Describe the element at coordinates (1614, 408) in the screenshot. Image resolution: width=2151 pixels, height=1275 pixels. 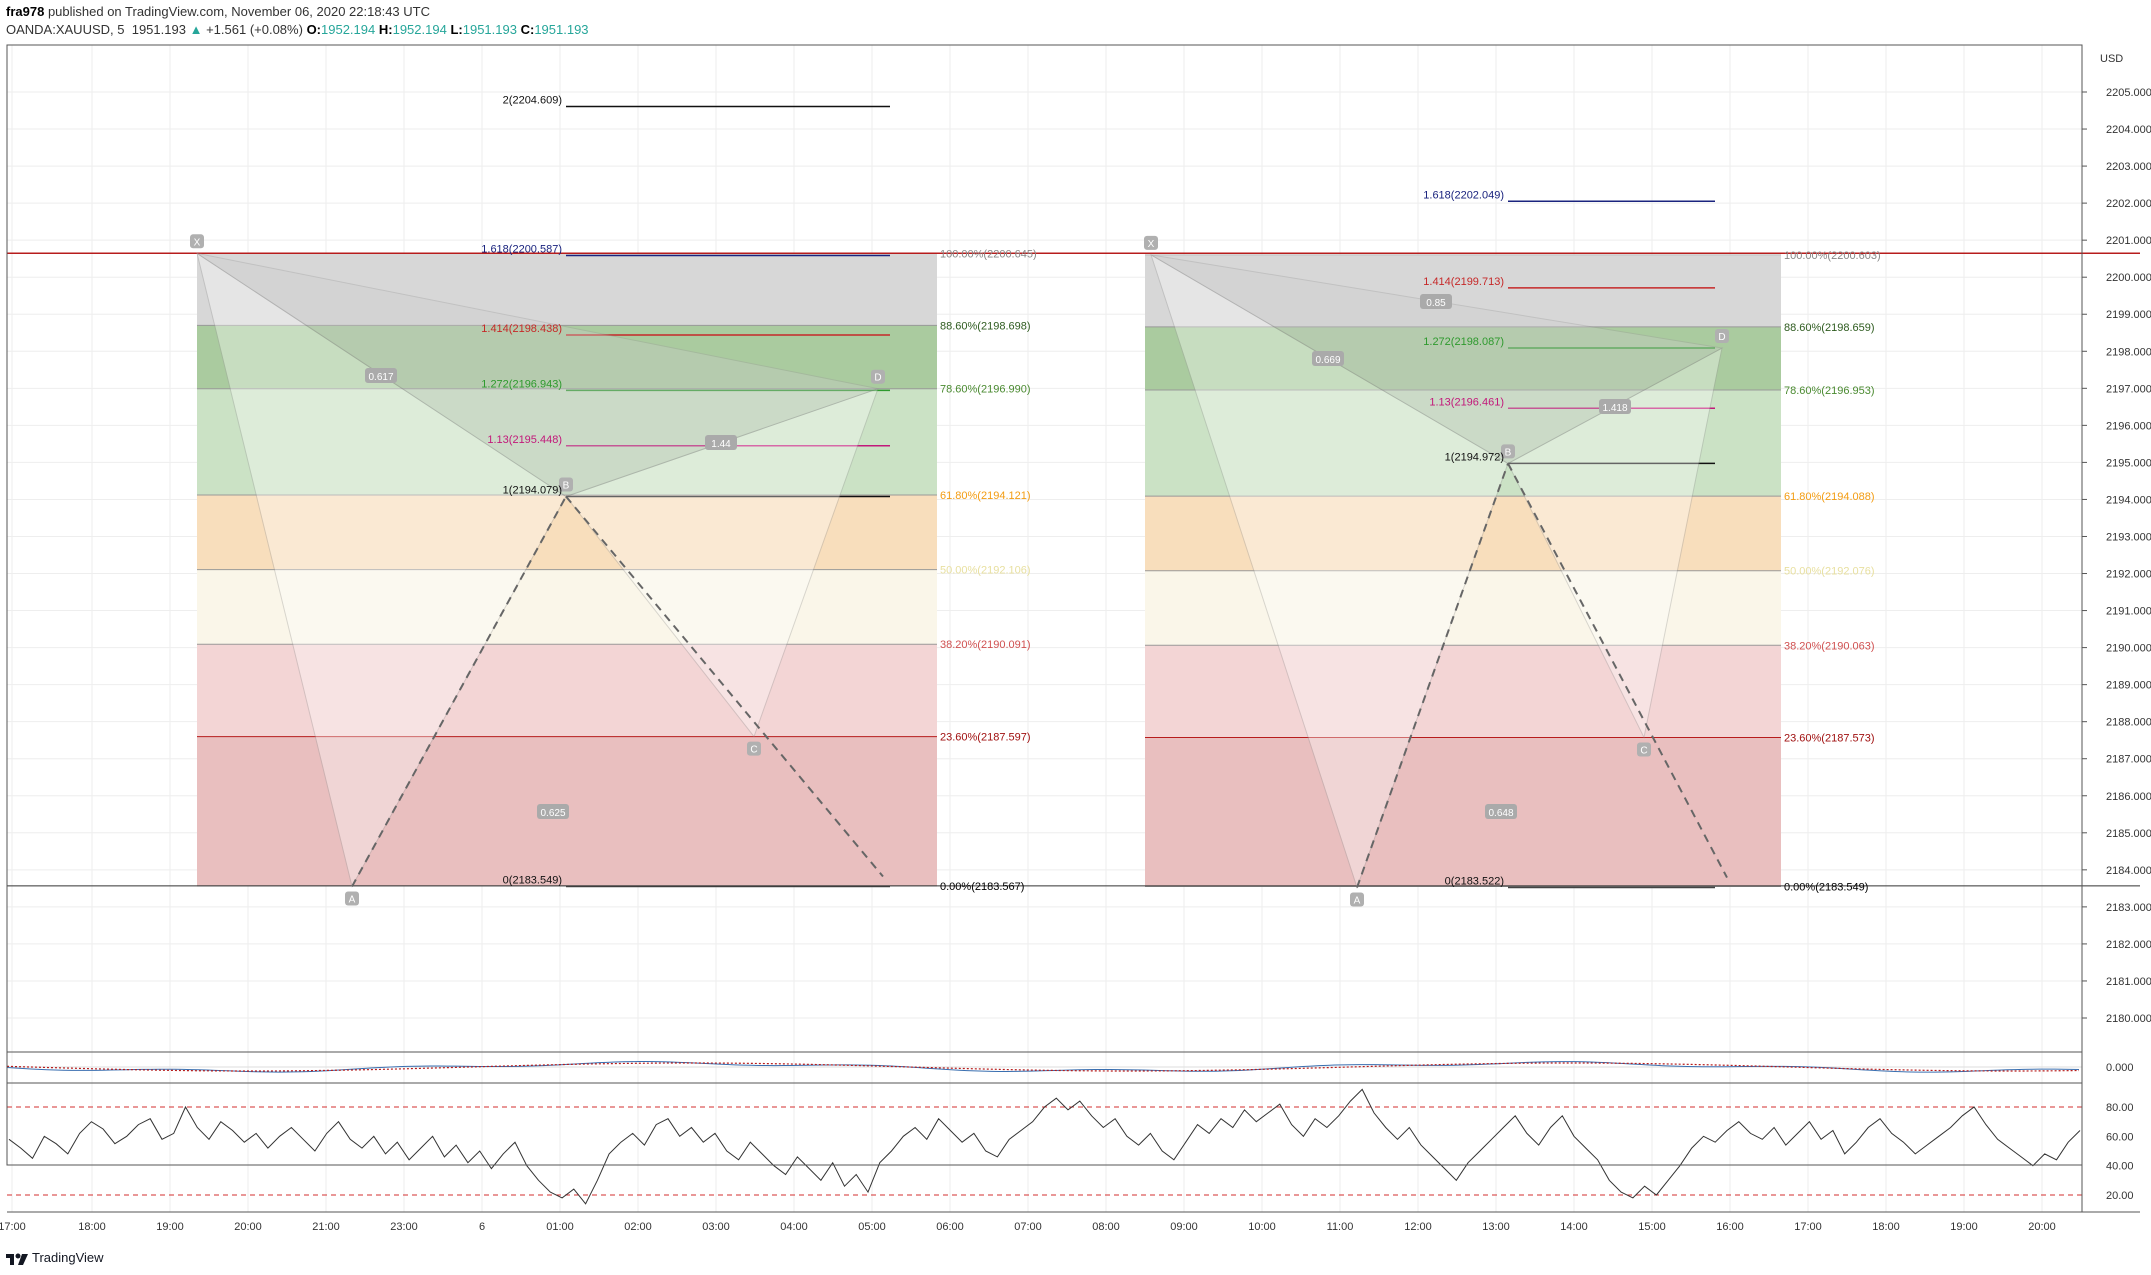
I see `ratio-label: 1.418` at that location.